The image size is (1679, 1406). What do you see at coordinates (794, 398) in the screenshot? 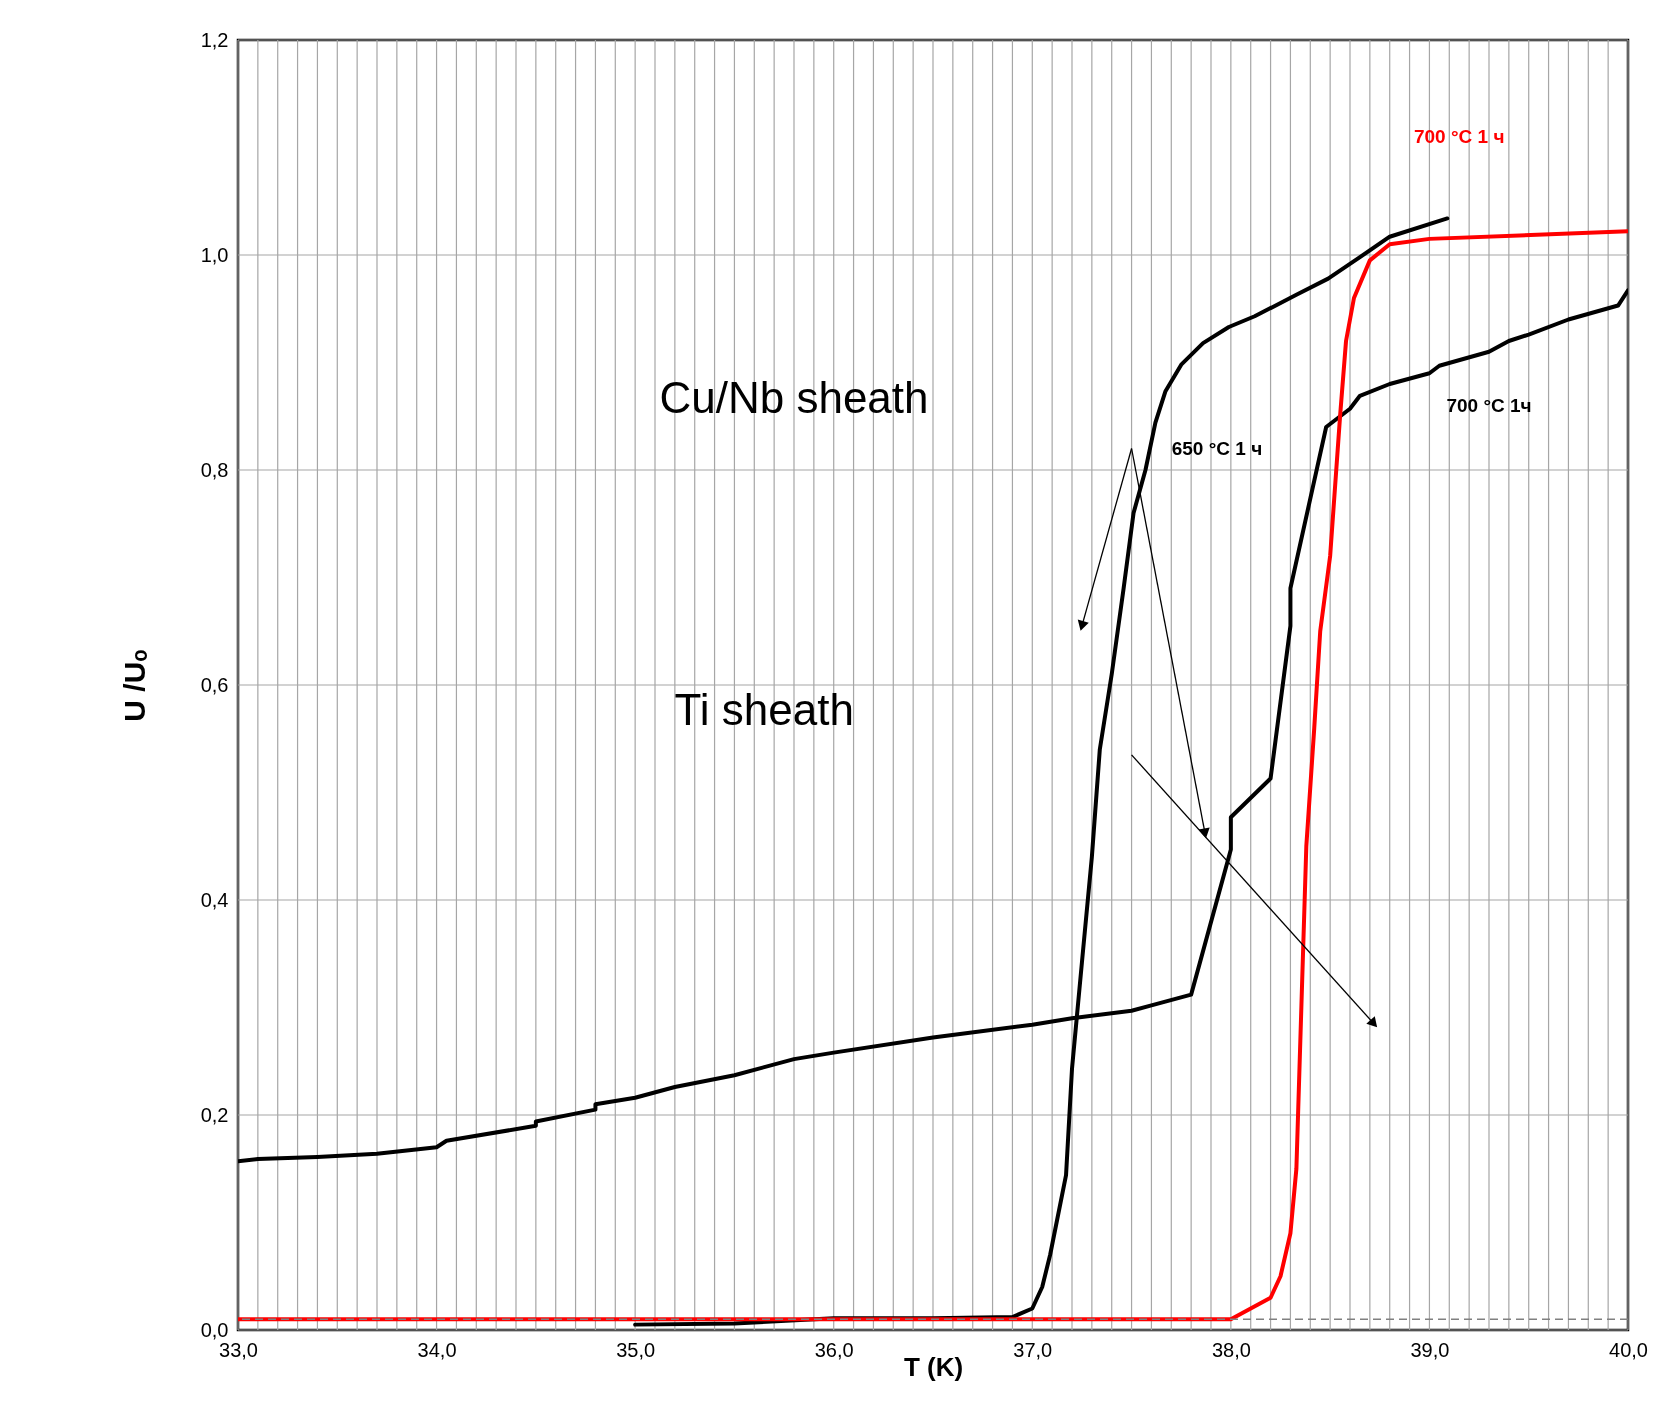
I see `annotation: Cu/Nb sheath` at bounding box center [794, 398].